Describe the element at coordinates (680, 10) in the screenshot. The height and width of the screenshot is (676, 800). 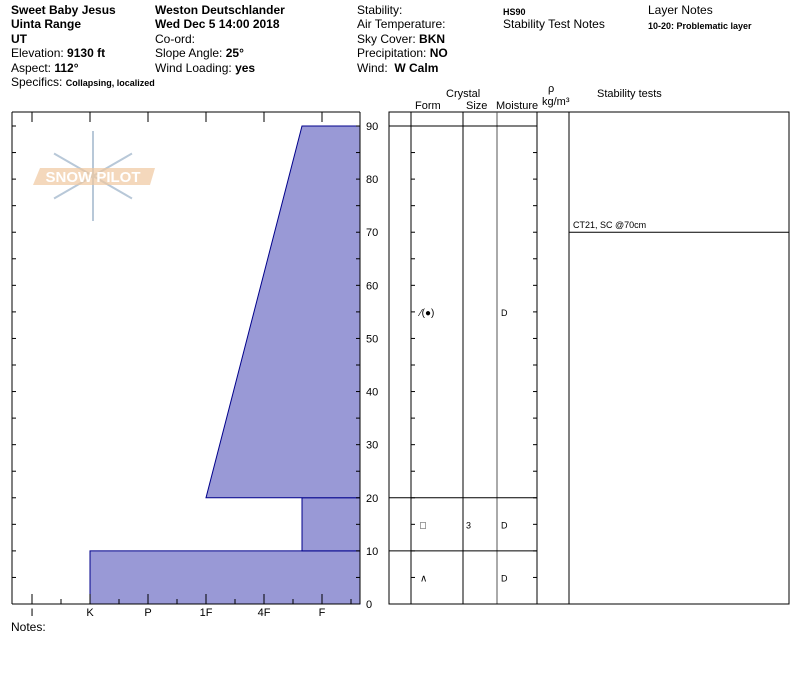
I see `layer-notes-label: Layer Notes` at that location.